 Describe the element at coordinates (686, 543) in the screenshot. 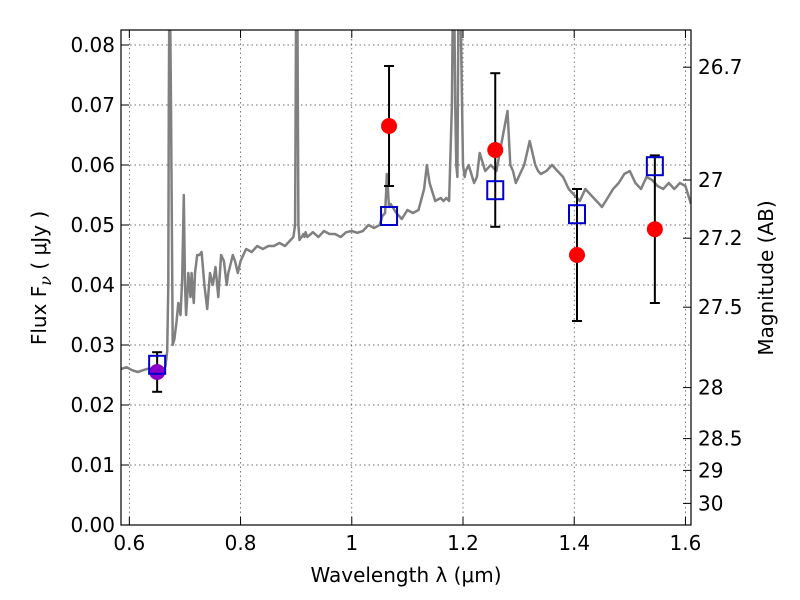

I see `x-tick-label: 1.6` at that location.